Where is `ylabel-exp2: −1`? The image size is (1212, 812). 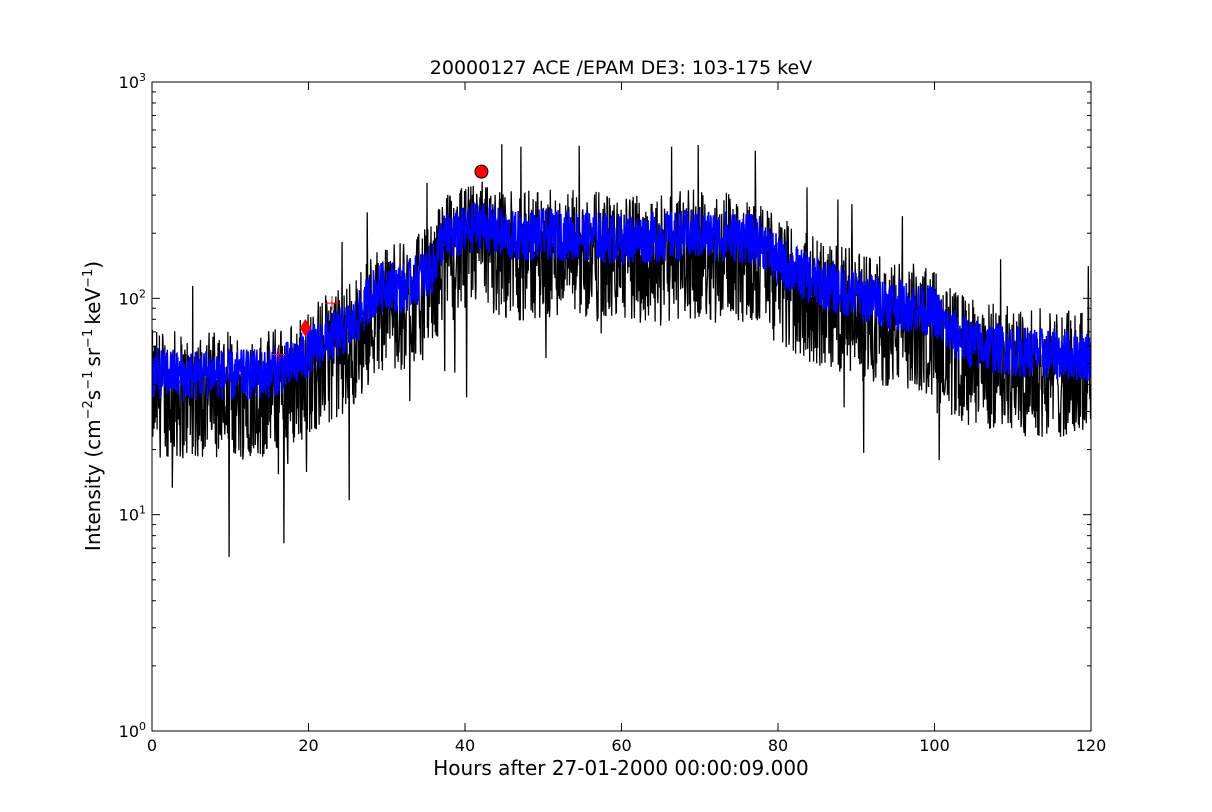 ylabel-exp2: −1 is located at coordinates (88, 380).